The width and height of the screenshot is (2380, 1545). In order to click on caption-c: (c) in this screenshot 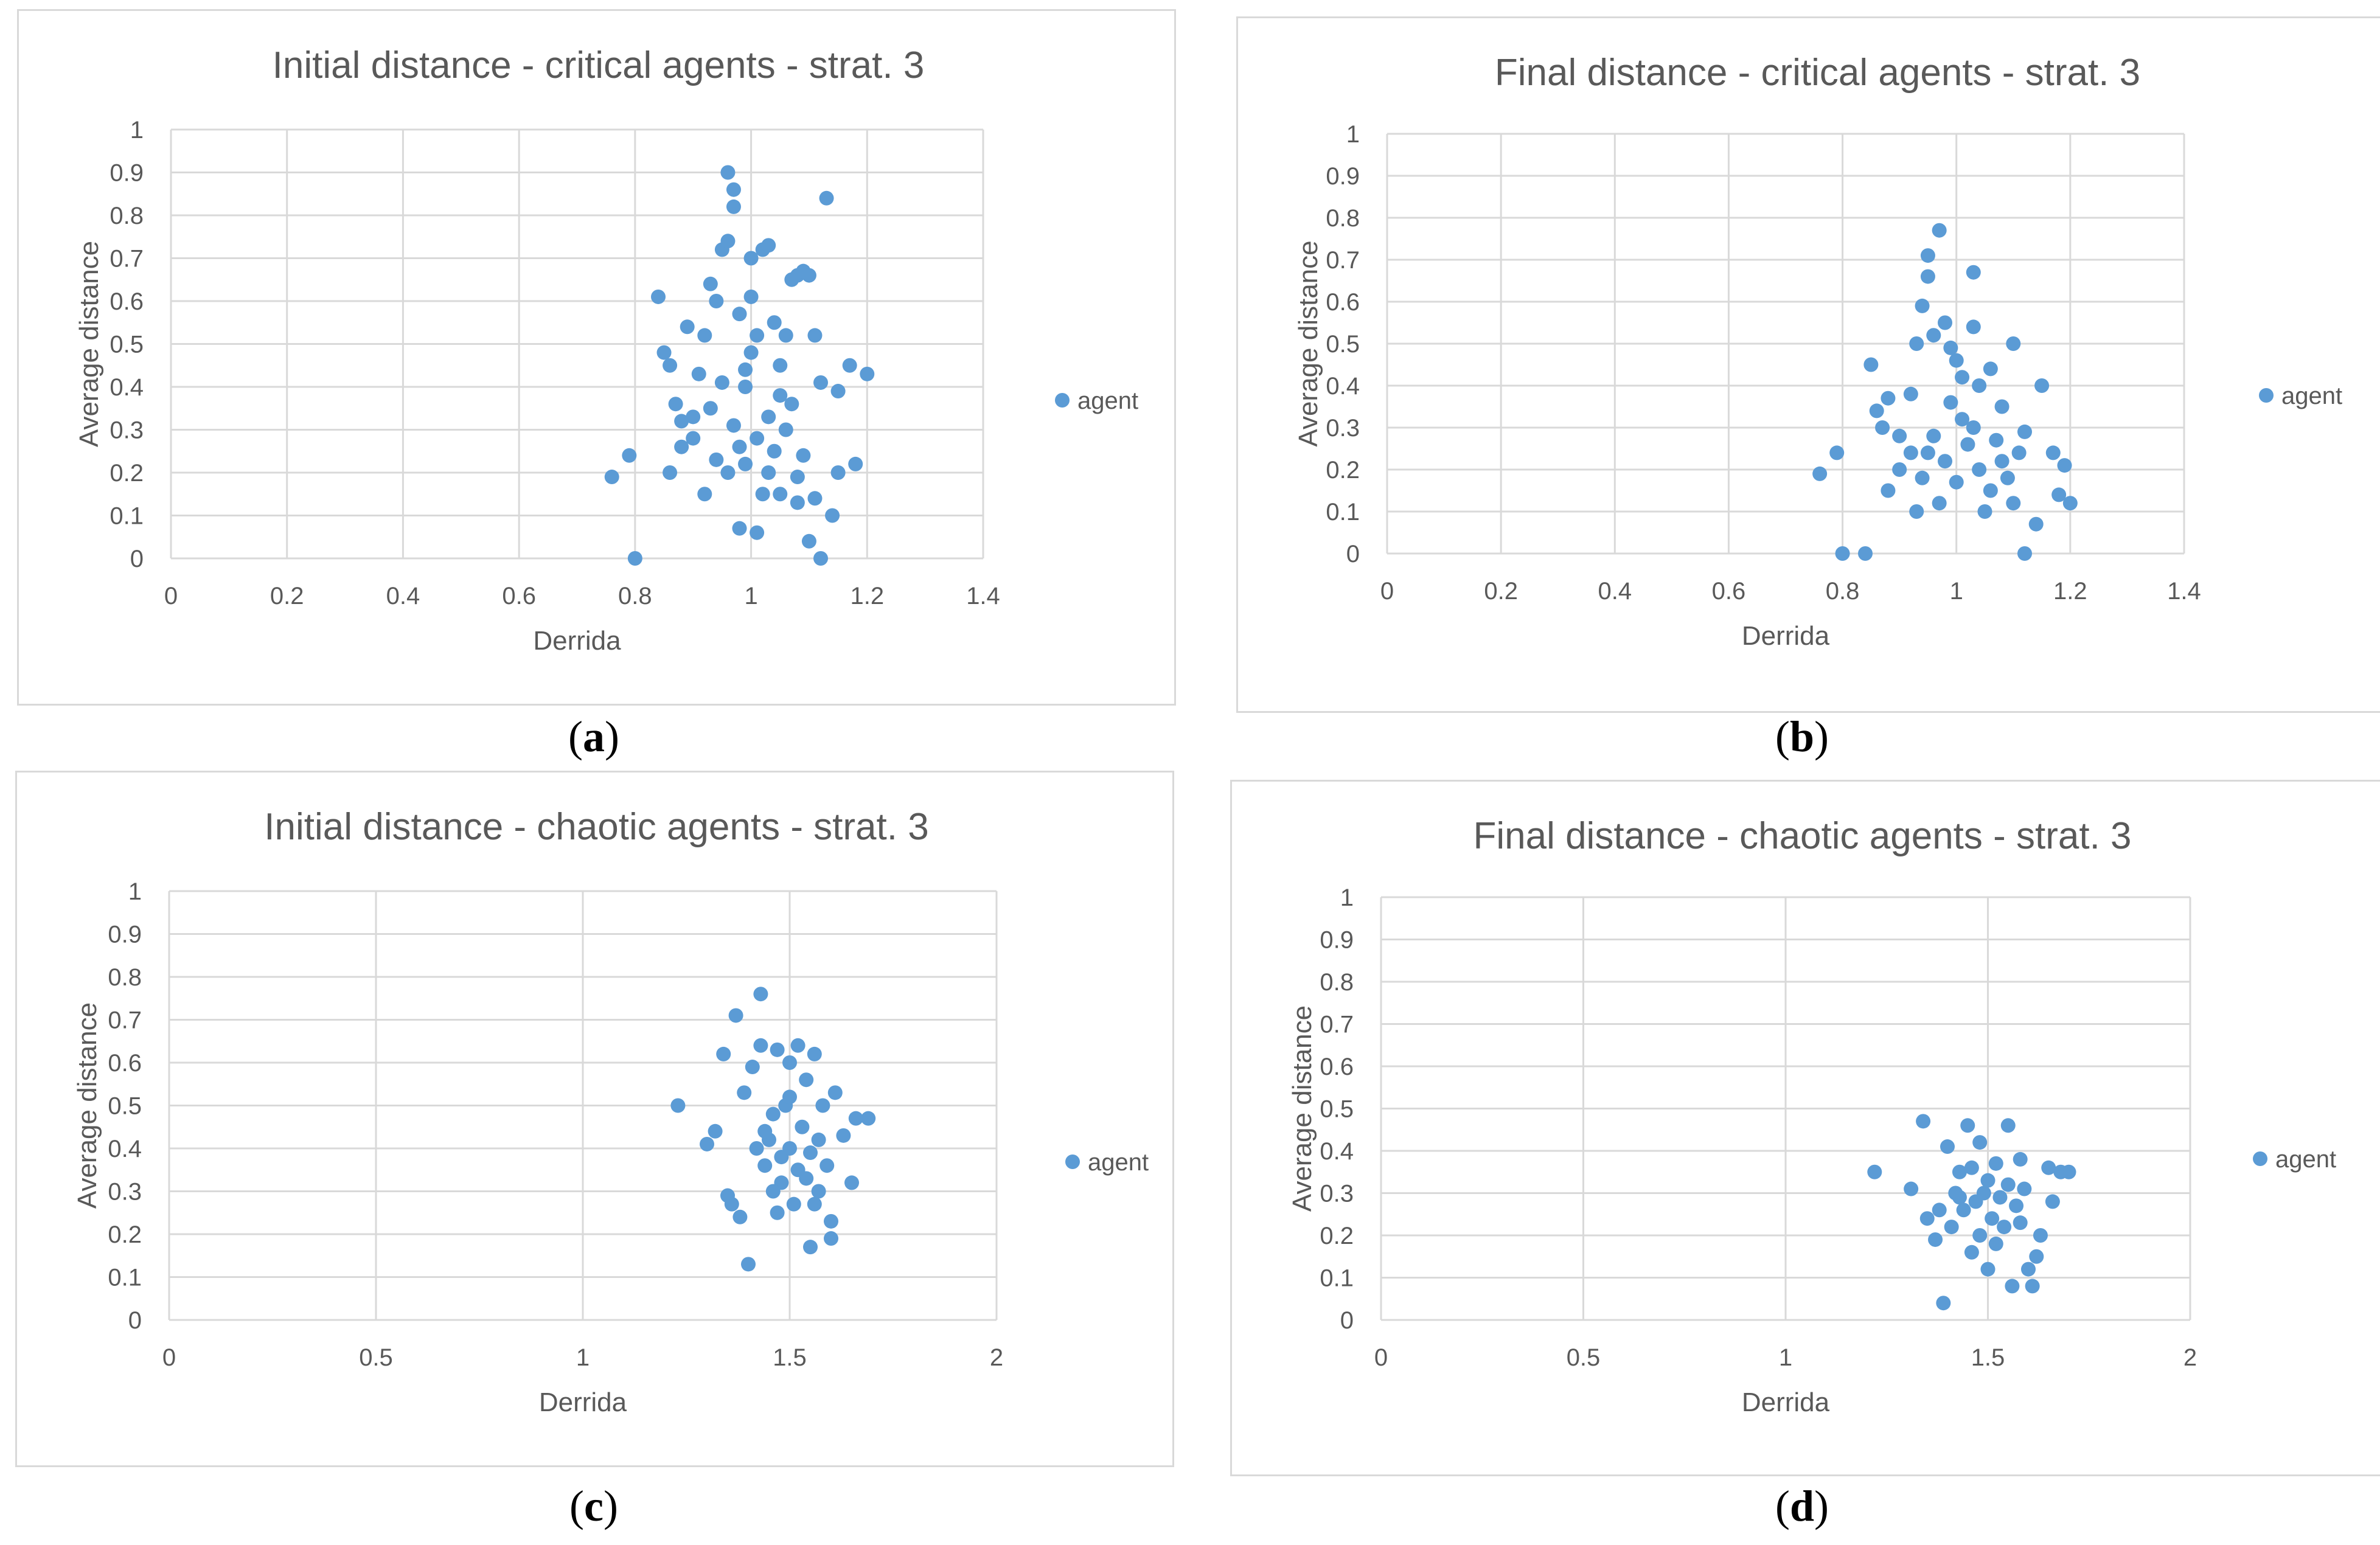, I will do `click(593, 1506)`.